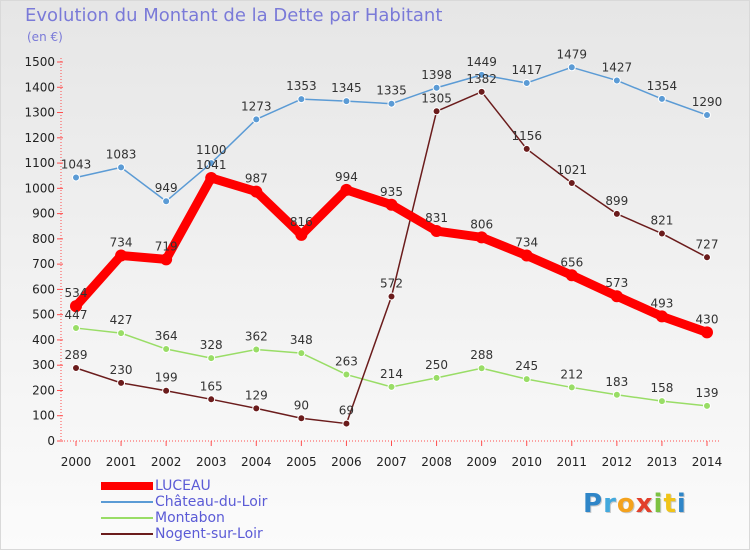  Describe the element at coordinates (166, 246) in the screenshot. I see `data-label: 719` at that location.